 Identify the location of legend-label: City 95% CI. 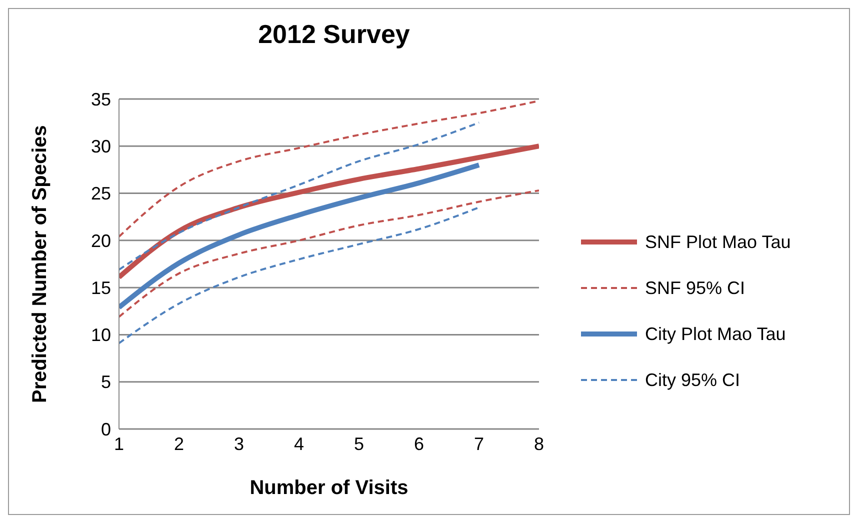
(692, 380).